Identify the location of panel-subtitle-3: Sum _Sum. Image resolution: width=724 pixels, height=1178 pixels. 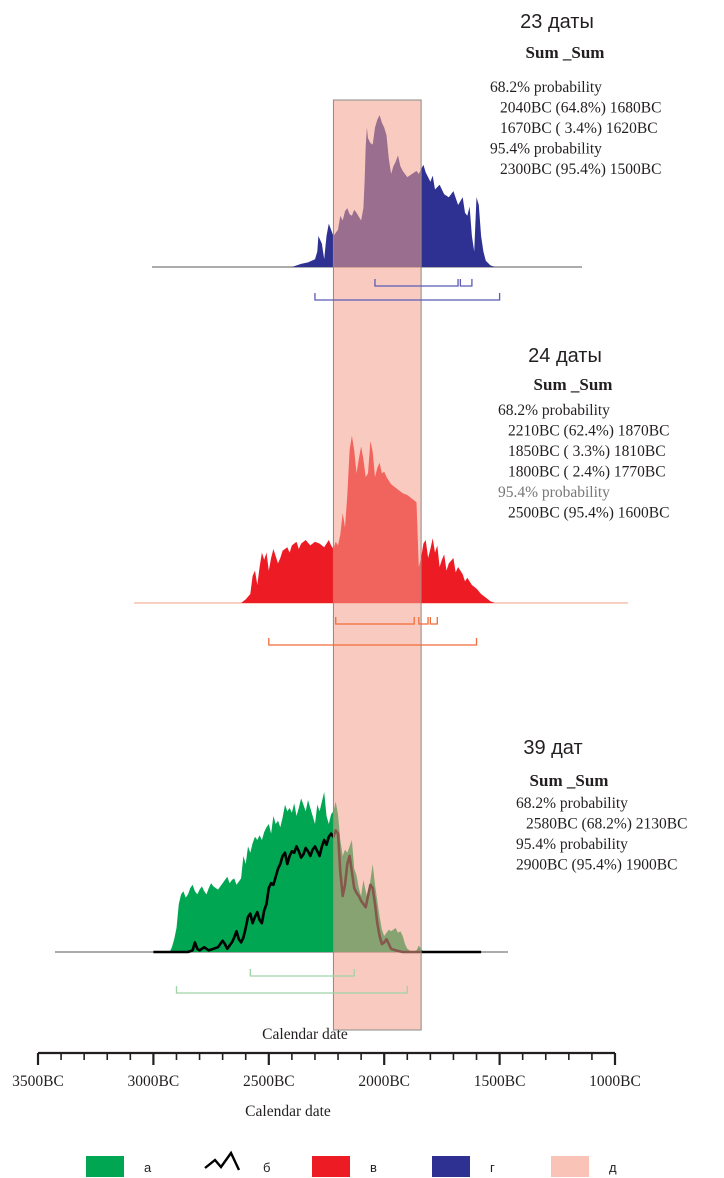
(569, 780).